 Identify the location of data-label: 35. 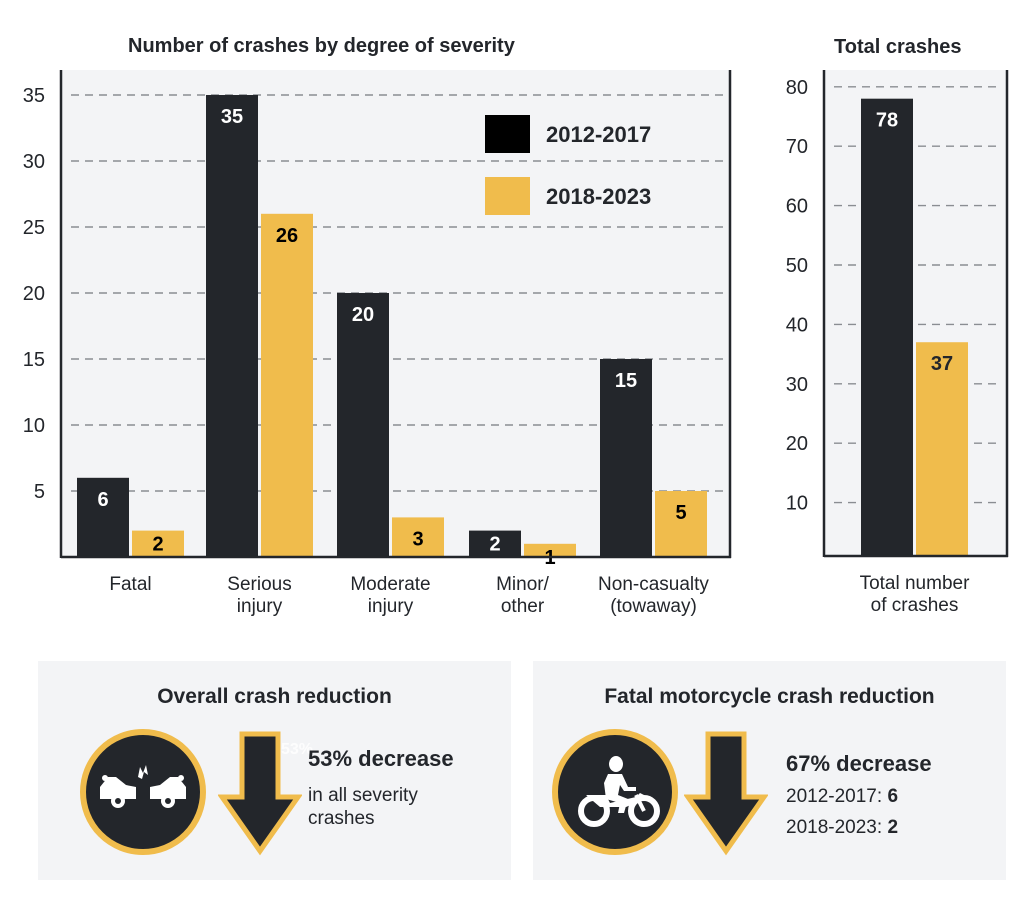
(232, 117).